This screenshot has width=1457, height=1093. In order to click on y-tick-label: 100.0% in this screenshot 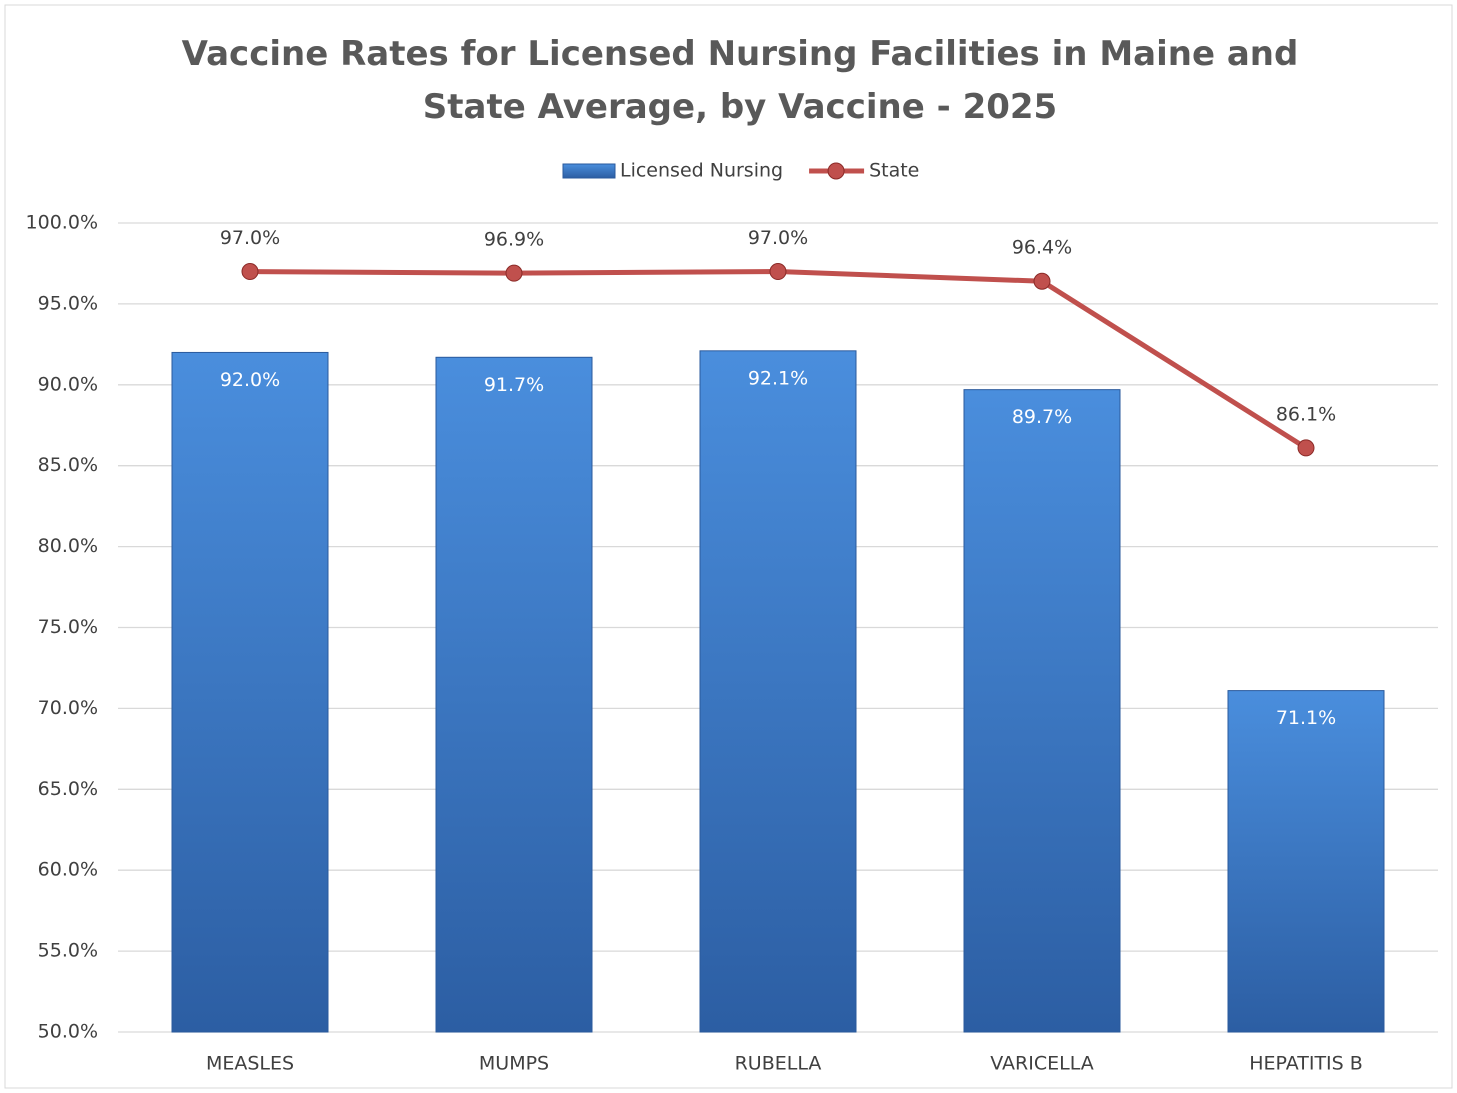, I will do `click(62, 223)`.